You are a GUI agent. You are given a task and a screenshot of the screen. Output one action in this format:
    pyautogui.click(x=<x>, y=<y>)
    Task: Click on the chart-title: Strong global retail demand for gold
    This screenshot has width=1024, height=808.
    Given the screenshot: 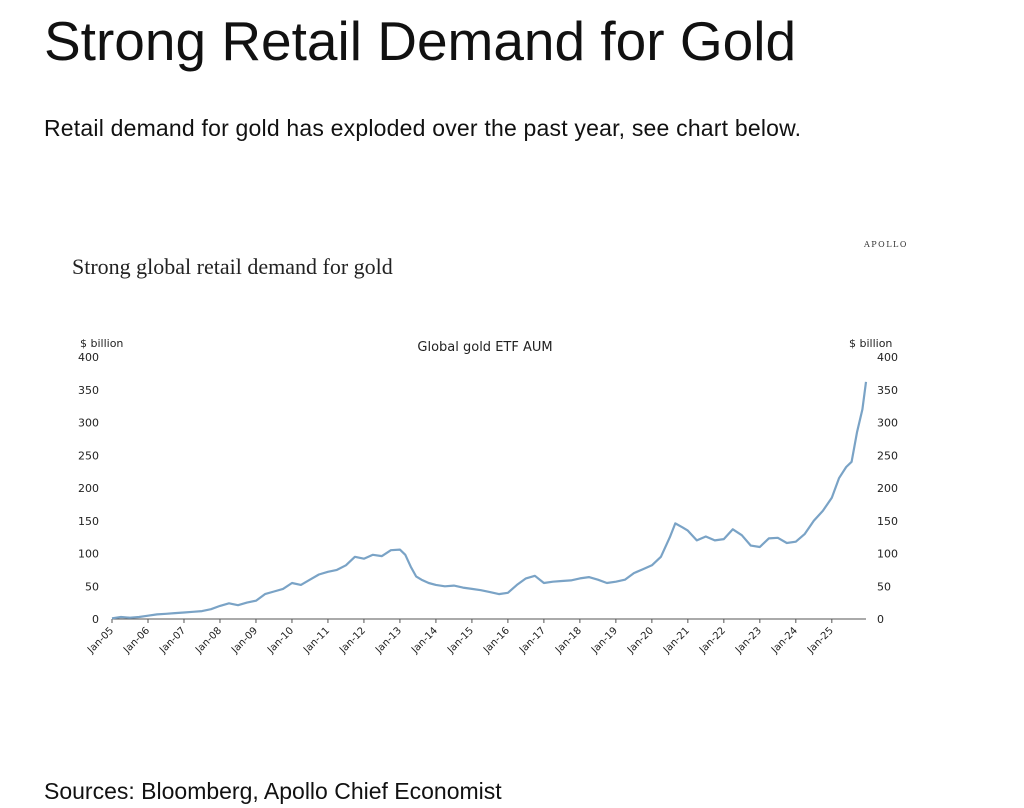 What is the action you would take?
    pyautogui.click(x=232, y=266)
    